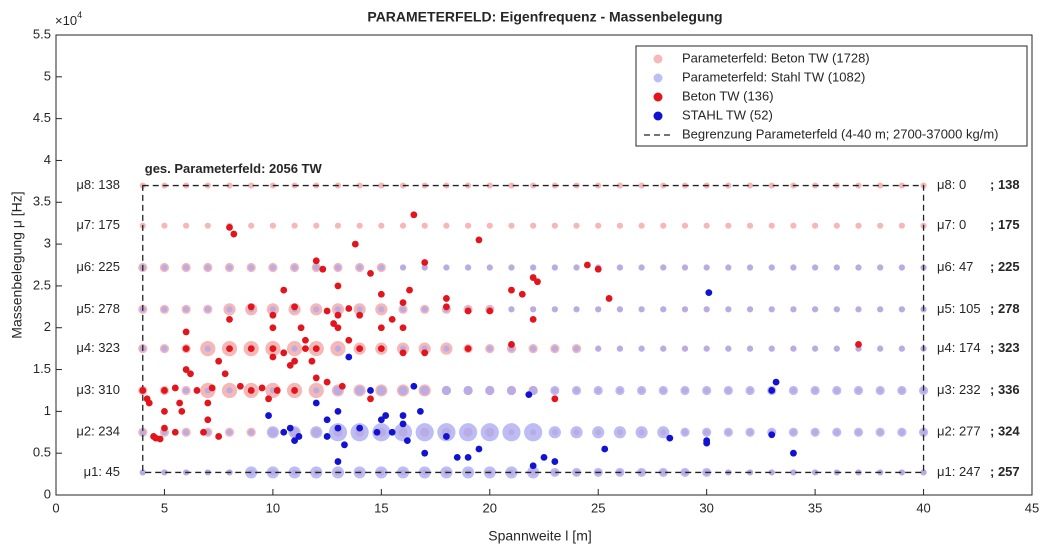  What do you see at coordinates (42, 117) in the screenshot?
I see `y-tick-label: 4.5` at bounding box center [42, 117].